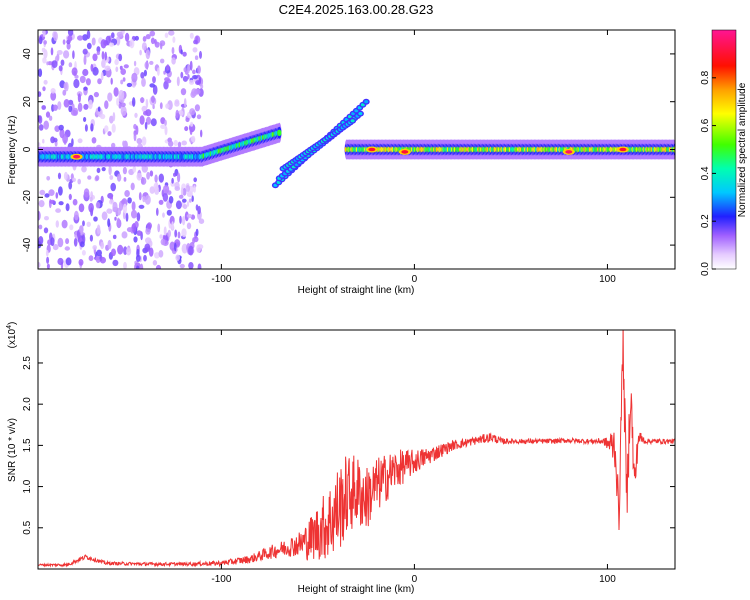 The image size is (750, 600). What do you see at coordinates (27, 149) in the screenshot?
I see `spectrogram-ytick-label: 0` at bounding box center [27, 149].